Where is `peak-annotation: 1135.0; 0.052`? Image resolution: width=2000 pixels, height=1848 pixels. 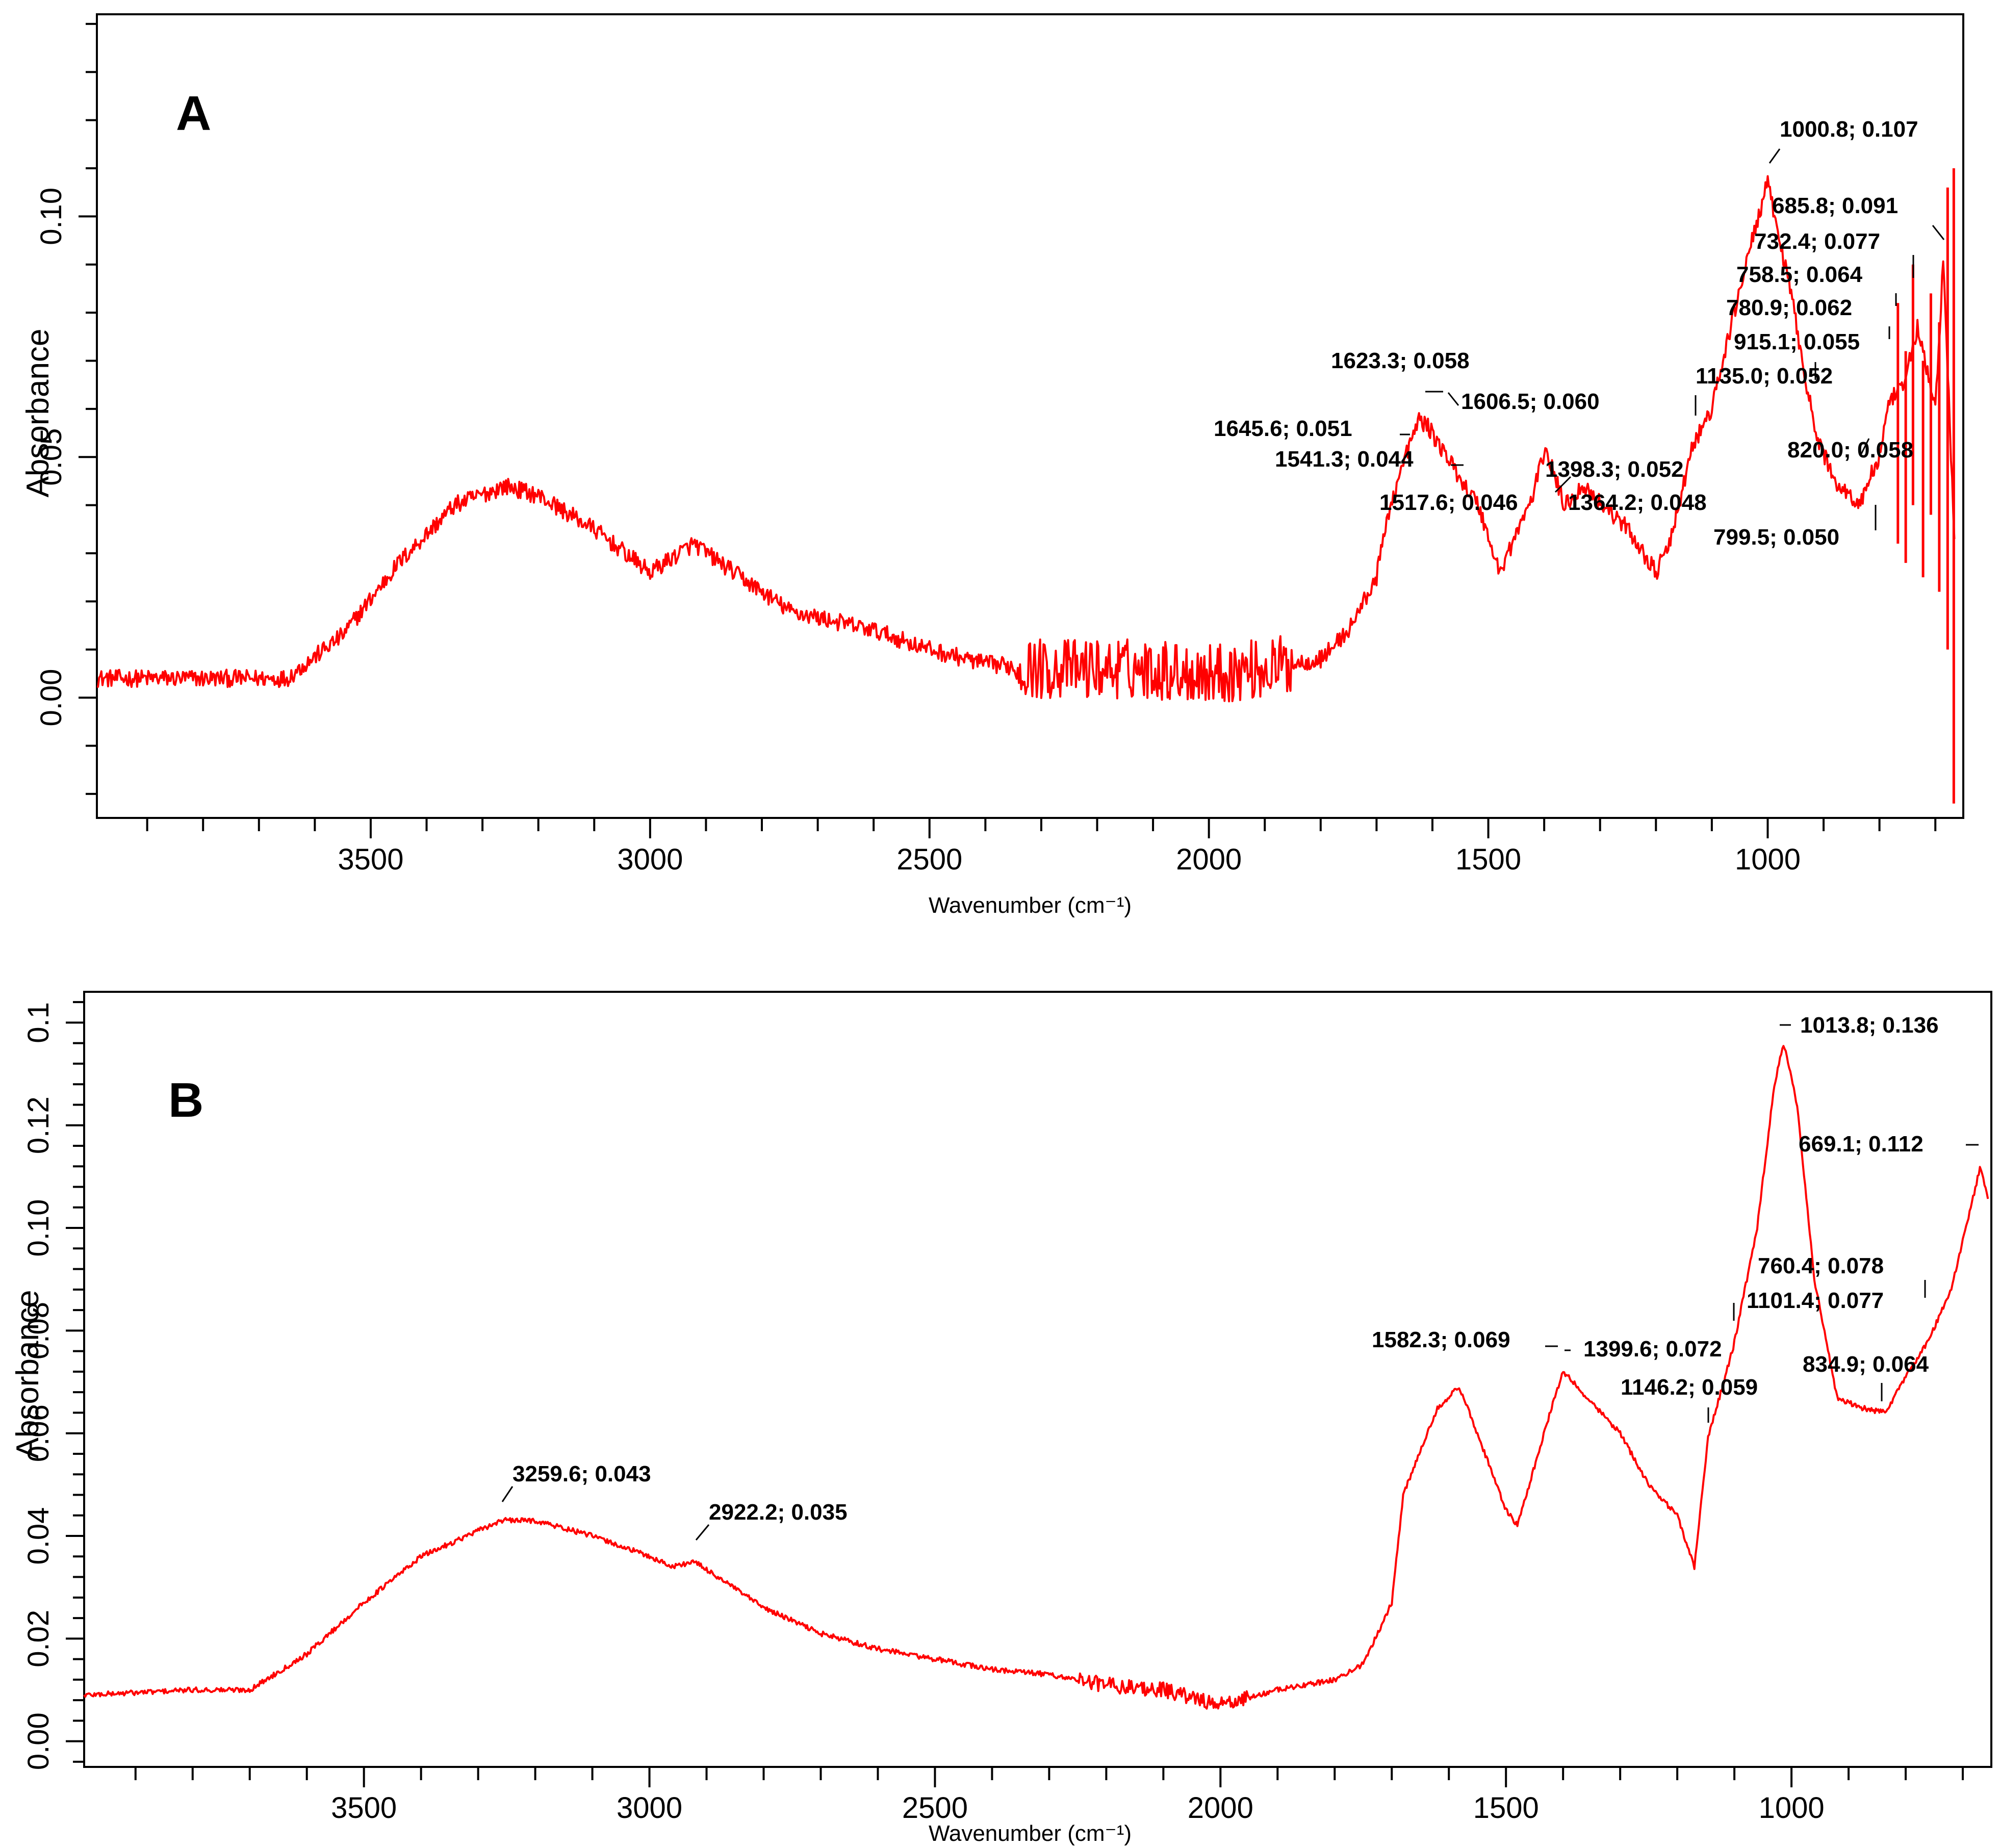 peak-annotation: 1135.0; 0.052 is located at coordinates (1764, 390).